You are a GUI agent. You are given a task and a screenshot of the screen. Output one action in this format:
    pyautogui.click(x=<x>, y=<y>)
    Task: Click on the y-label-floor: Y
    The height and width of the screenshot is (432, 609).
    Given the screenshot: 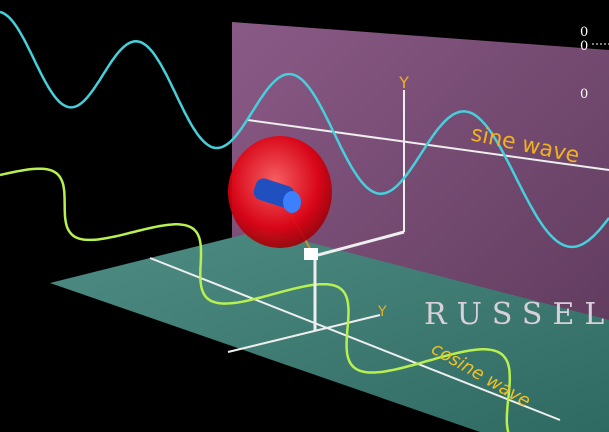 What is the action you would take?
    pyautogui.click(x=382, y=312)
    